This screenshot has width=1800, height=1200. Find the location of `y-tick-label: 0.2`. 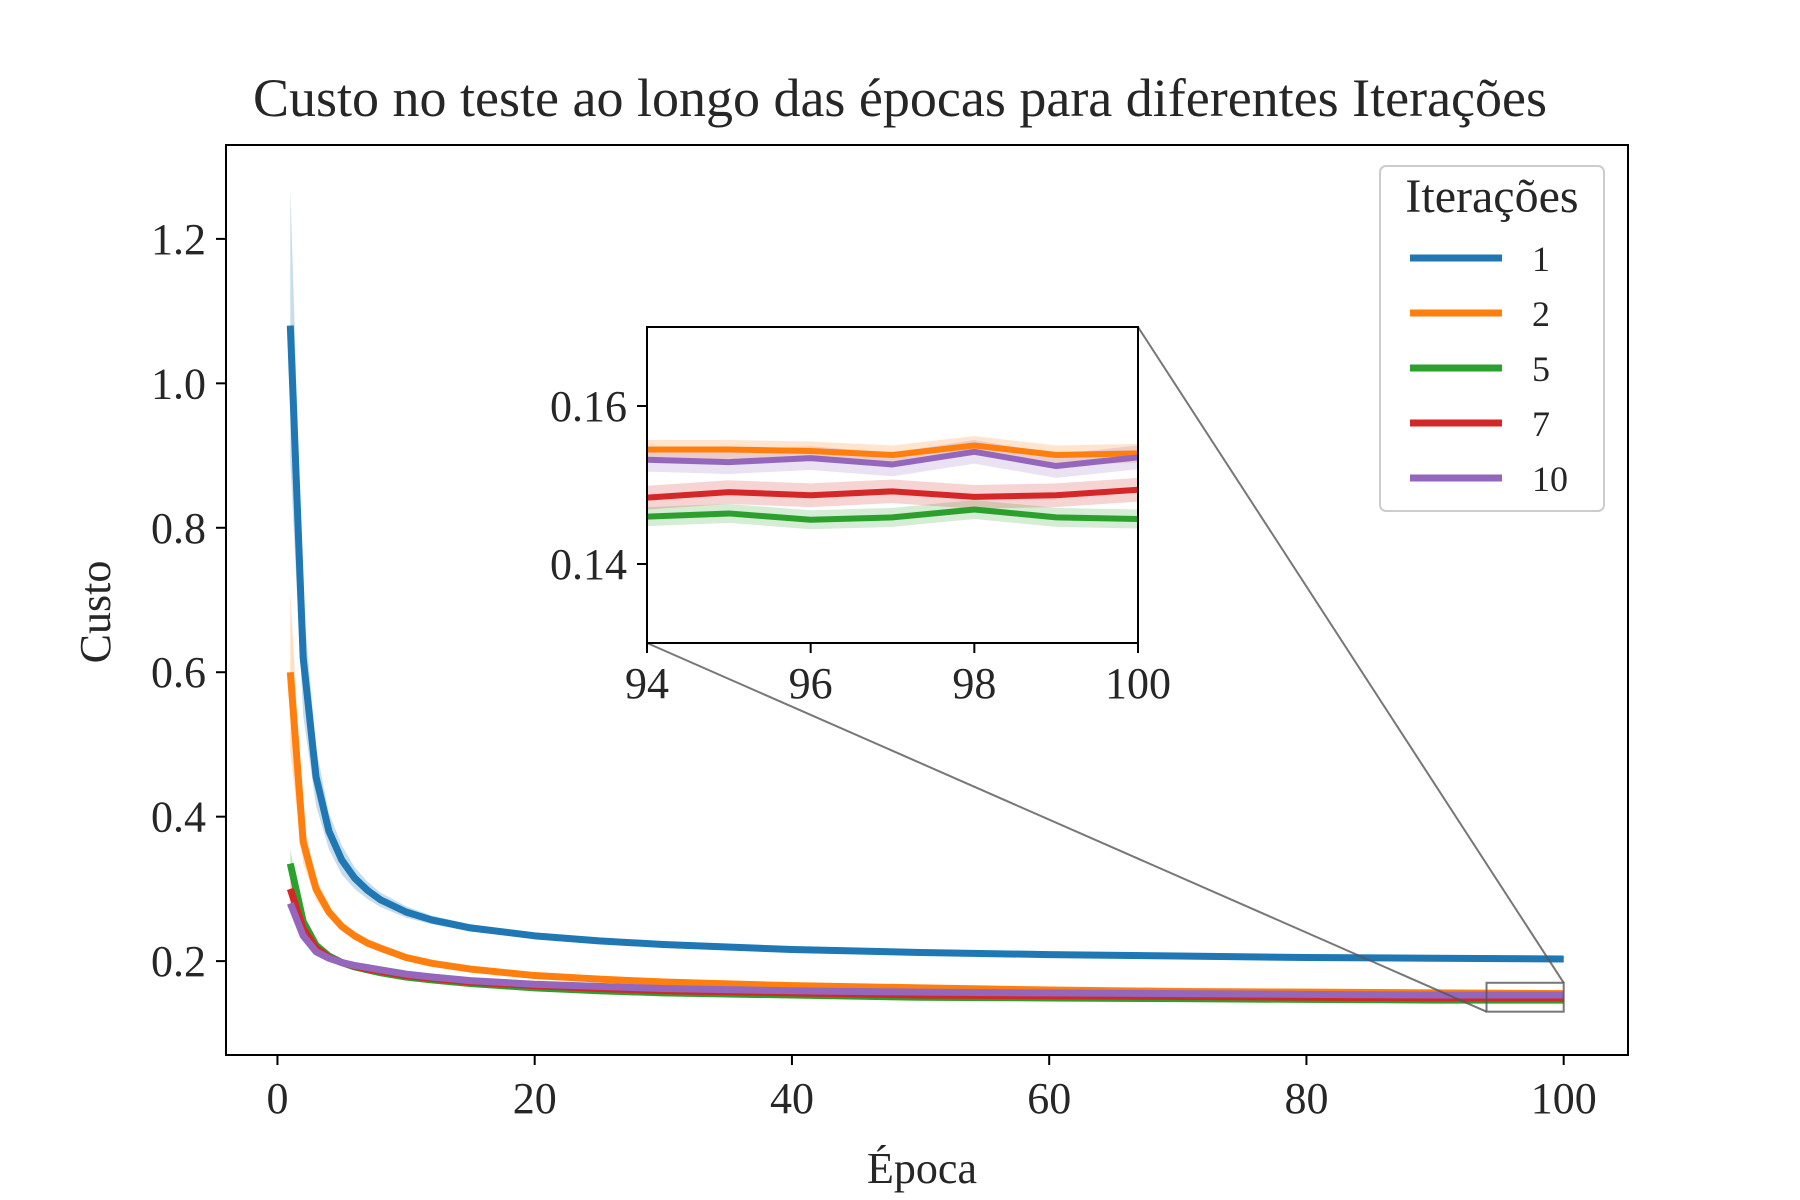

y-tick-label: 0.2 is located at coordinates (178, 961).